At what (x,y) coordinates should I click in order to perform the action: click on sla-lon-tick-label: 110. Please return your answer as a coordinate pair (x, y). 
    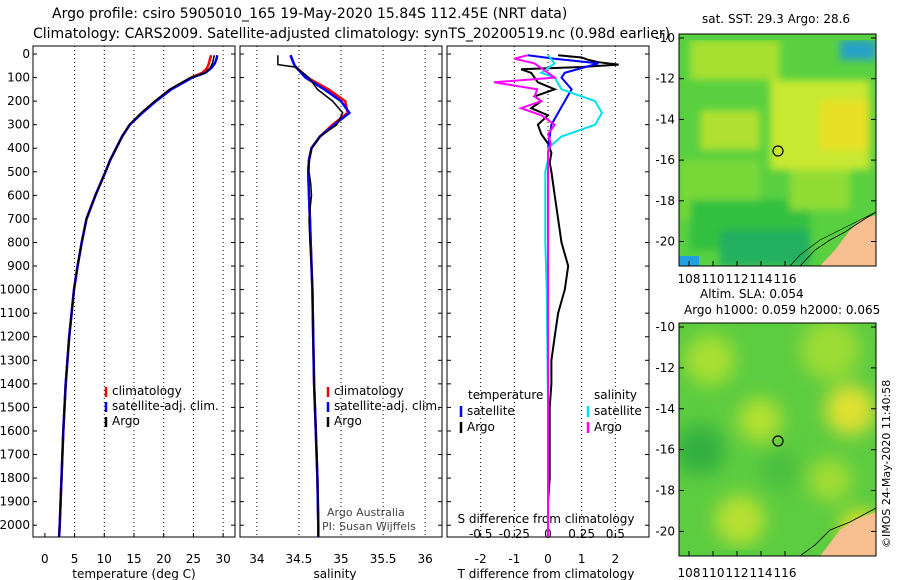
    Looking at the image, I should click on (713, 573).